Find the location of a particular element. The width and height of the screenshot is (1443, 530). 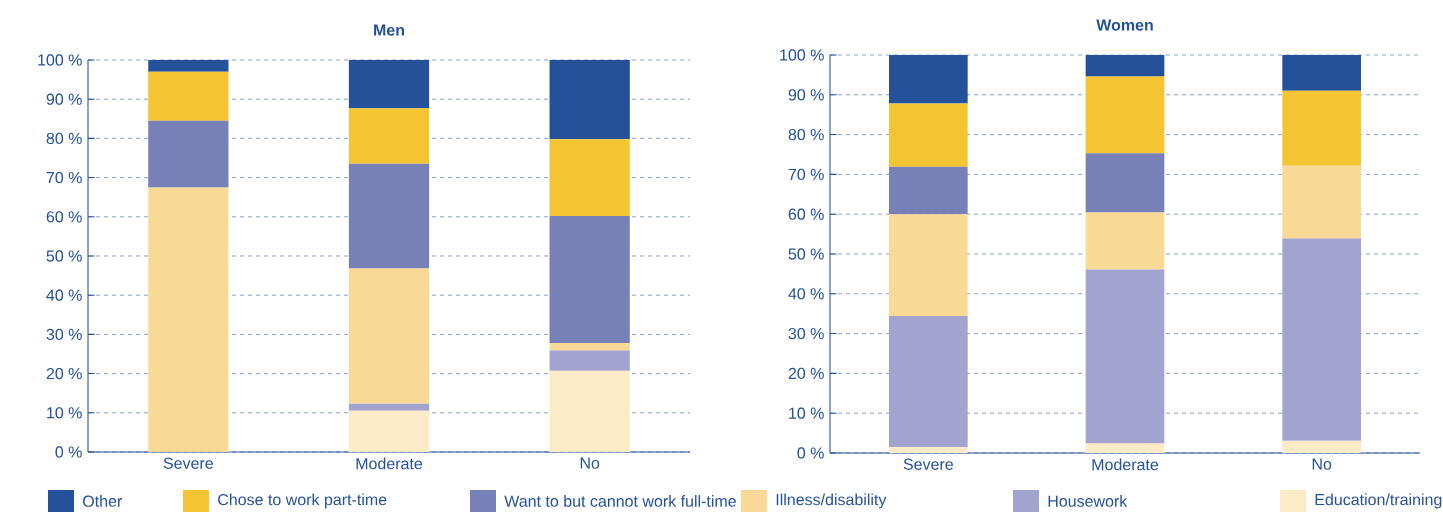

legend-label: Want to but cannot work full-time is located at coordinates (620, 501).